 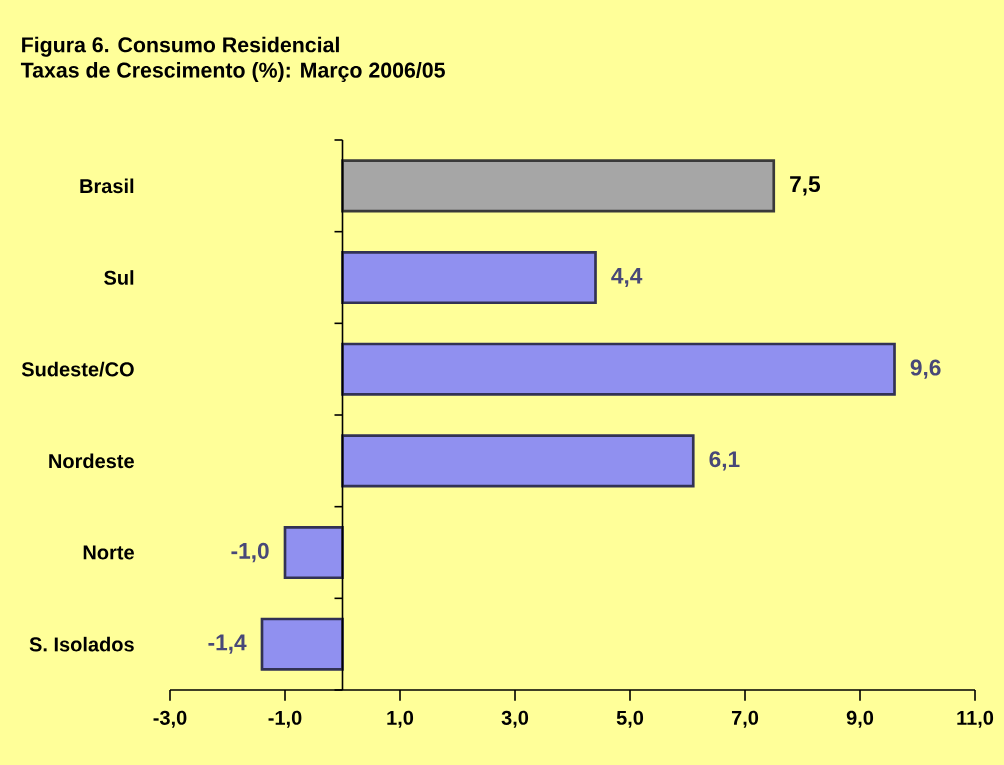 I want to click on x-tick-label: 3,0, so click(x=515, y=719).